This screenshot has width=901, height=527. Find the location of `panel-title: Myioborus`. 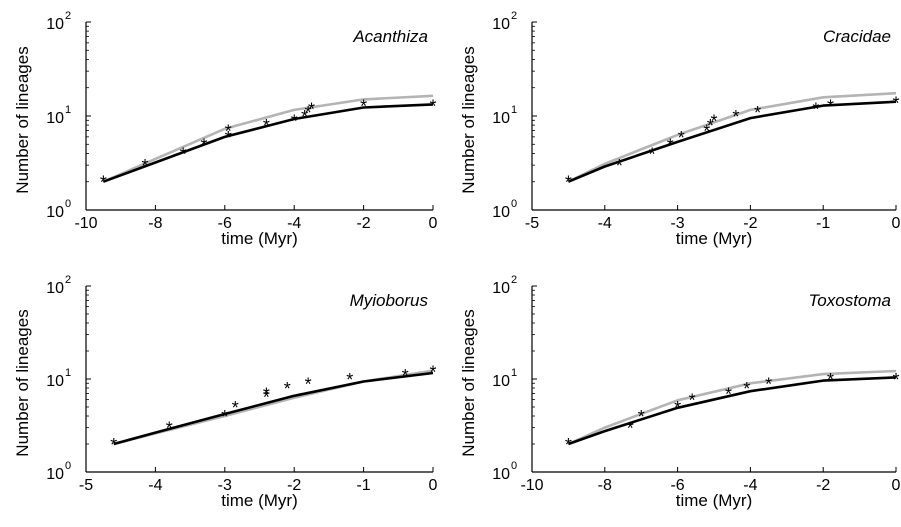

panel-title: Myioborus is located at coordinates (389, 300).